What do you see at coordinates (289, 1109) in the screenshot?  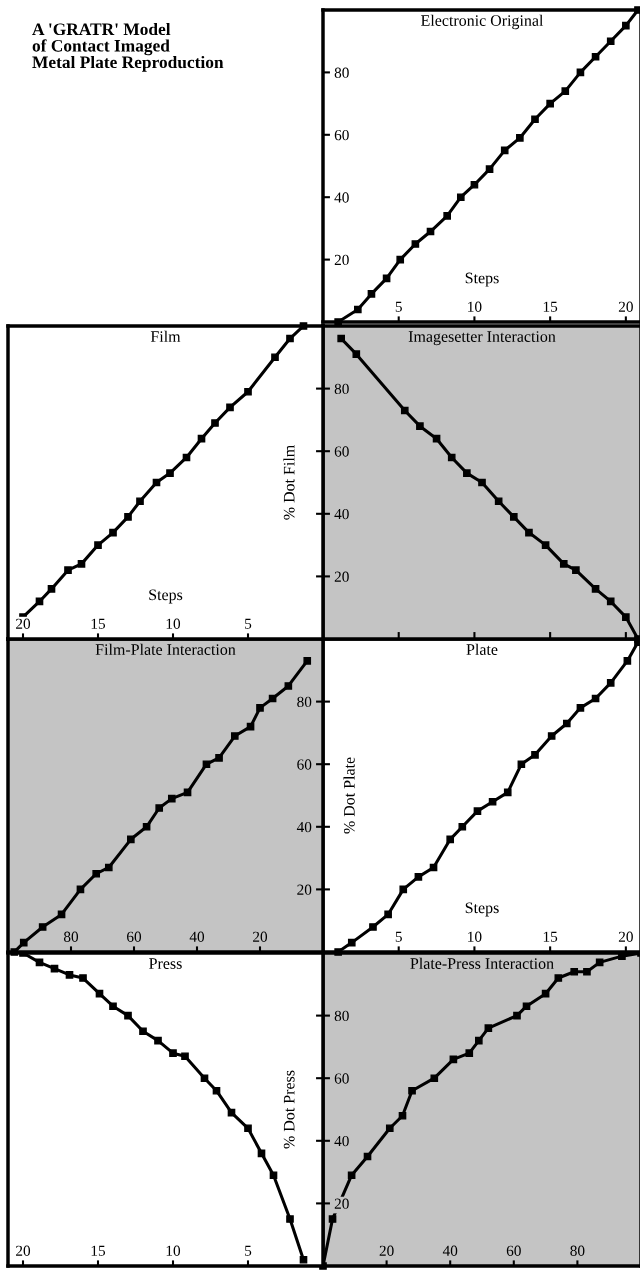 I see `y-axis-title: % Dot Press` at bounding box center [289, 1109].